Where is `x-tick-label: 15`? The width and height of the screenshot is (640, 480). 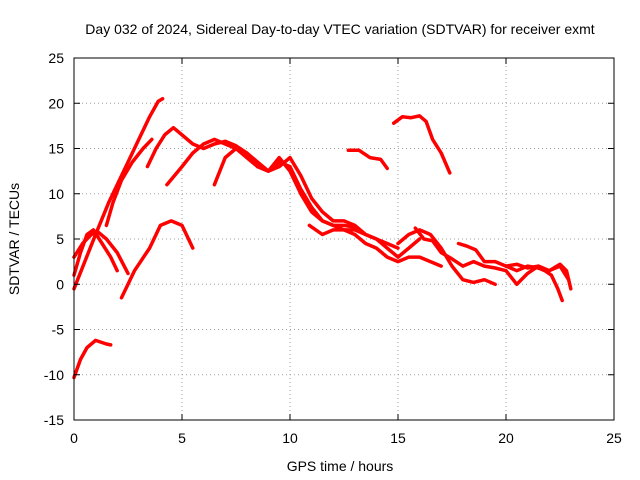
x-tick-label: 15 is located at coordinates (398, 438).